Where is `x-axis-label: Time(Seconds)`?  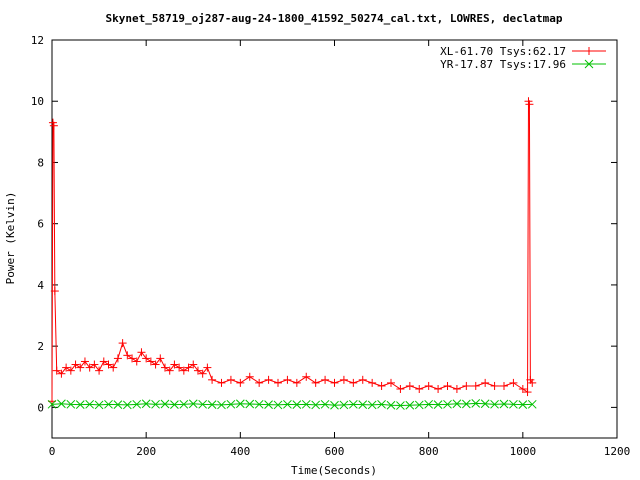 x-axis-label: Time(Seconds) is located at coordinates (334, 470).